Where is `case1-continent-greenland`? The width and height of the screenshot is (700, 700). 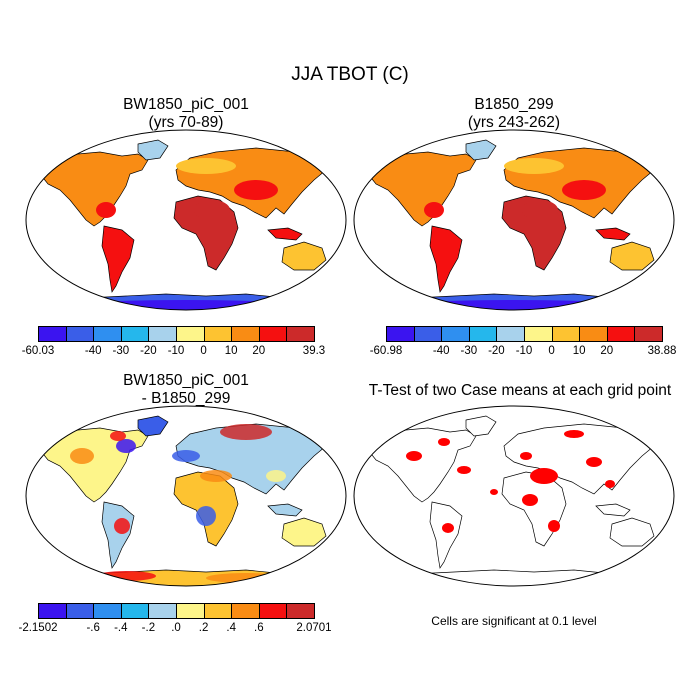 case1-continent-greenland is located at coordinates (153, 150).